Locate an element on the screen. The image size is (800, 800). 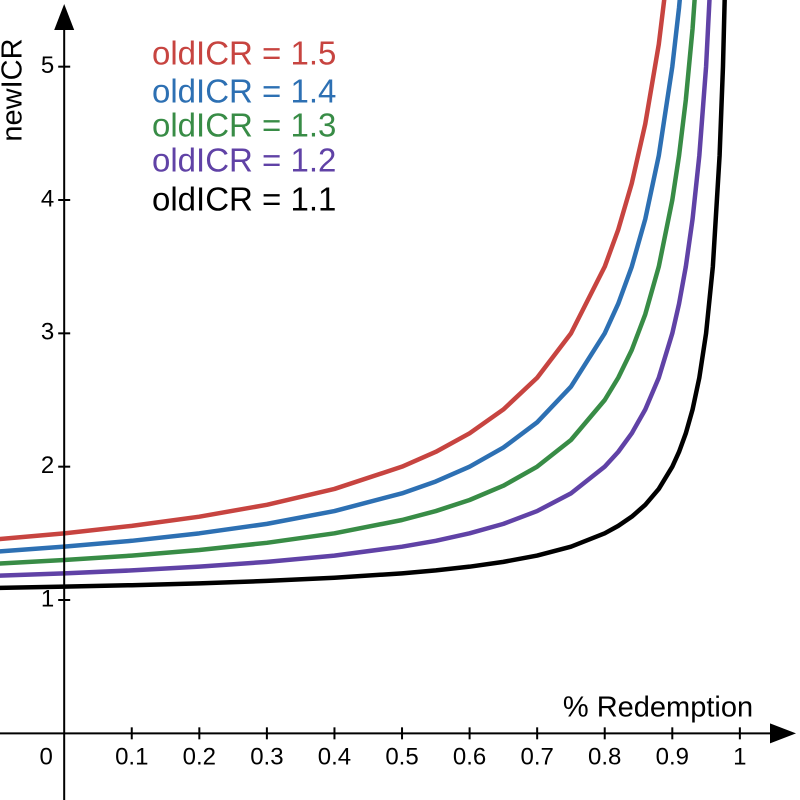
x-tick-label: 0.4 is located at coordinates (334, 757).